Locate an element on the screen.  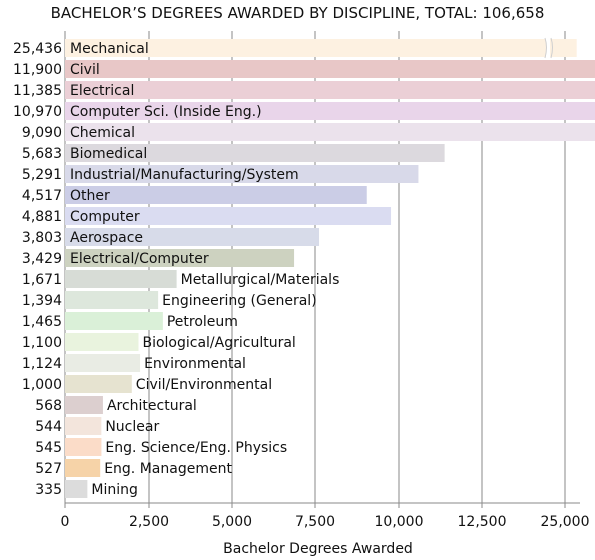
bar-value-label: 11,900 is located at coordinates (37, 70).